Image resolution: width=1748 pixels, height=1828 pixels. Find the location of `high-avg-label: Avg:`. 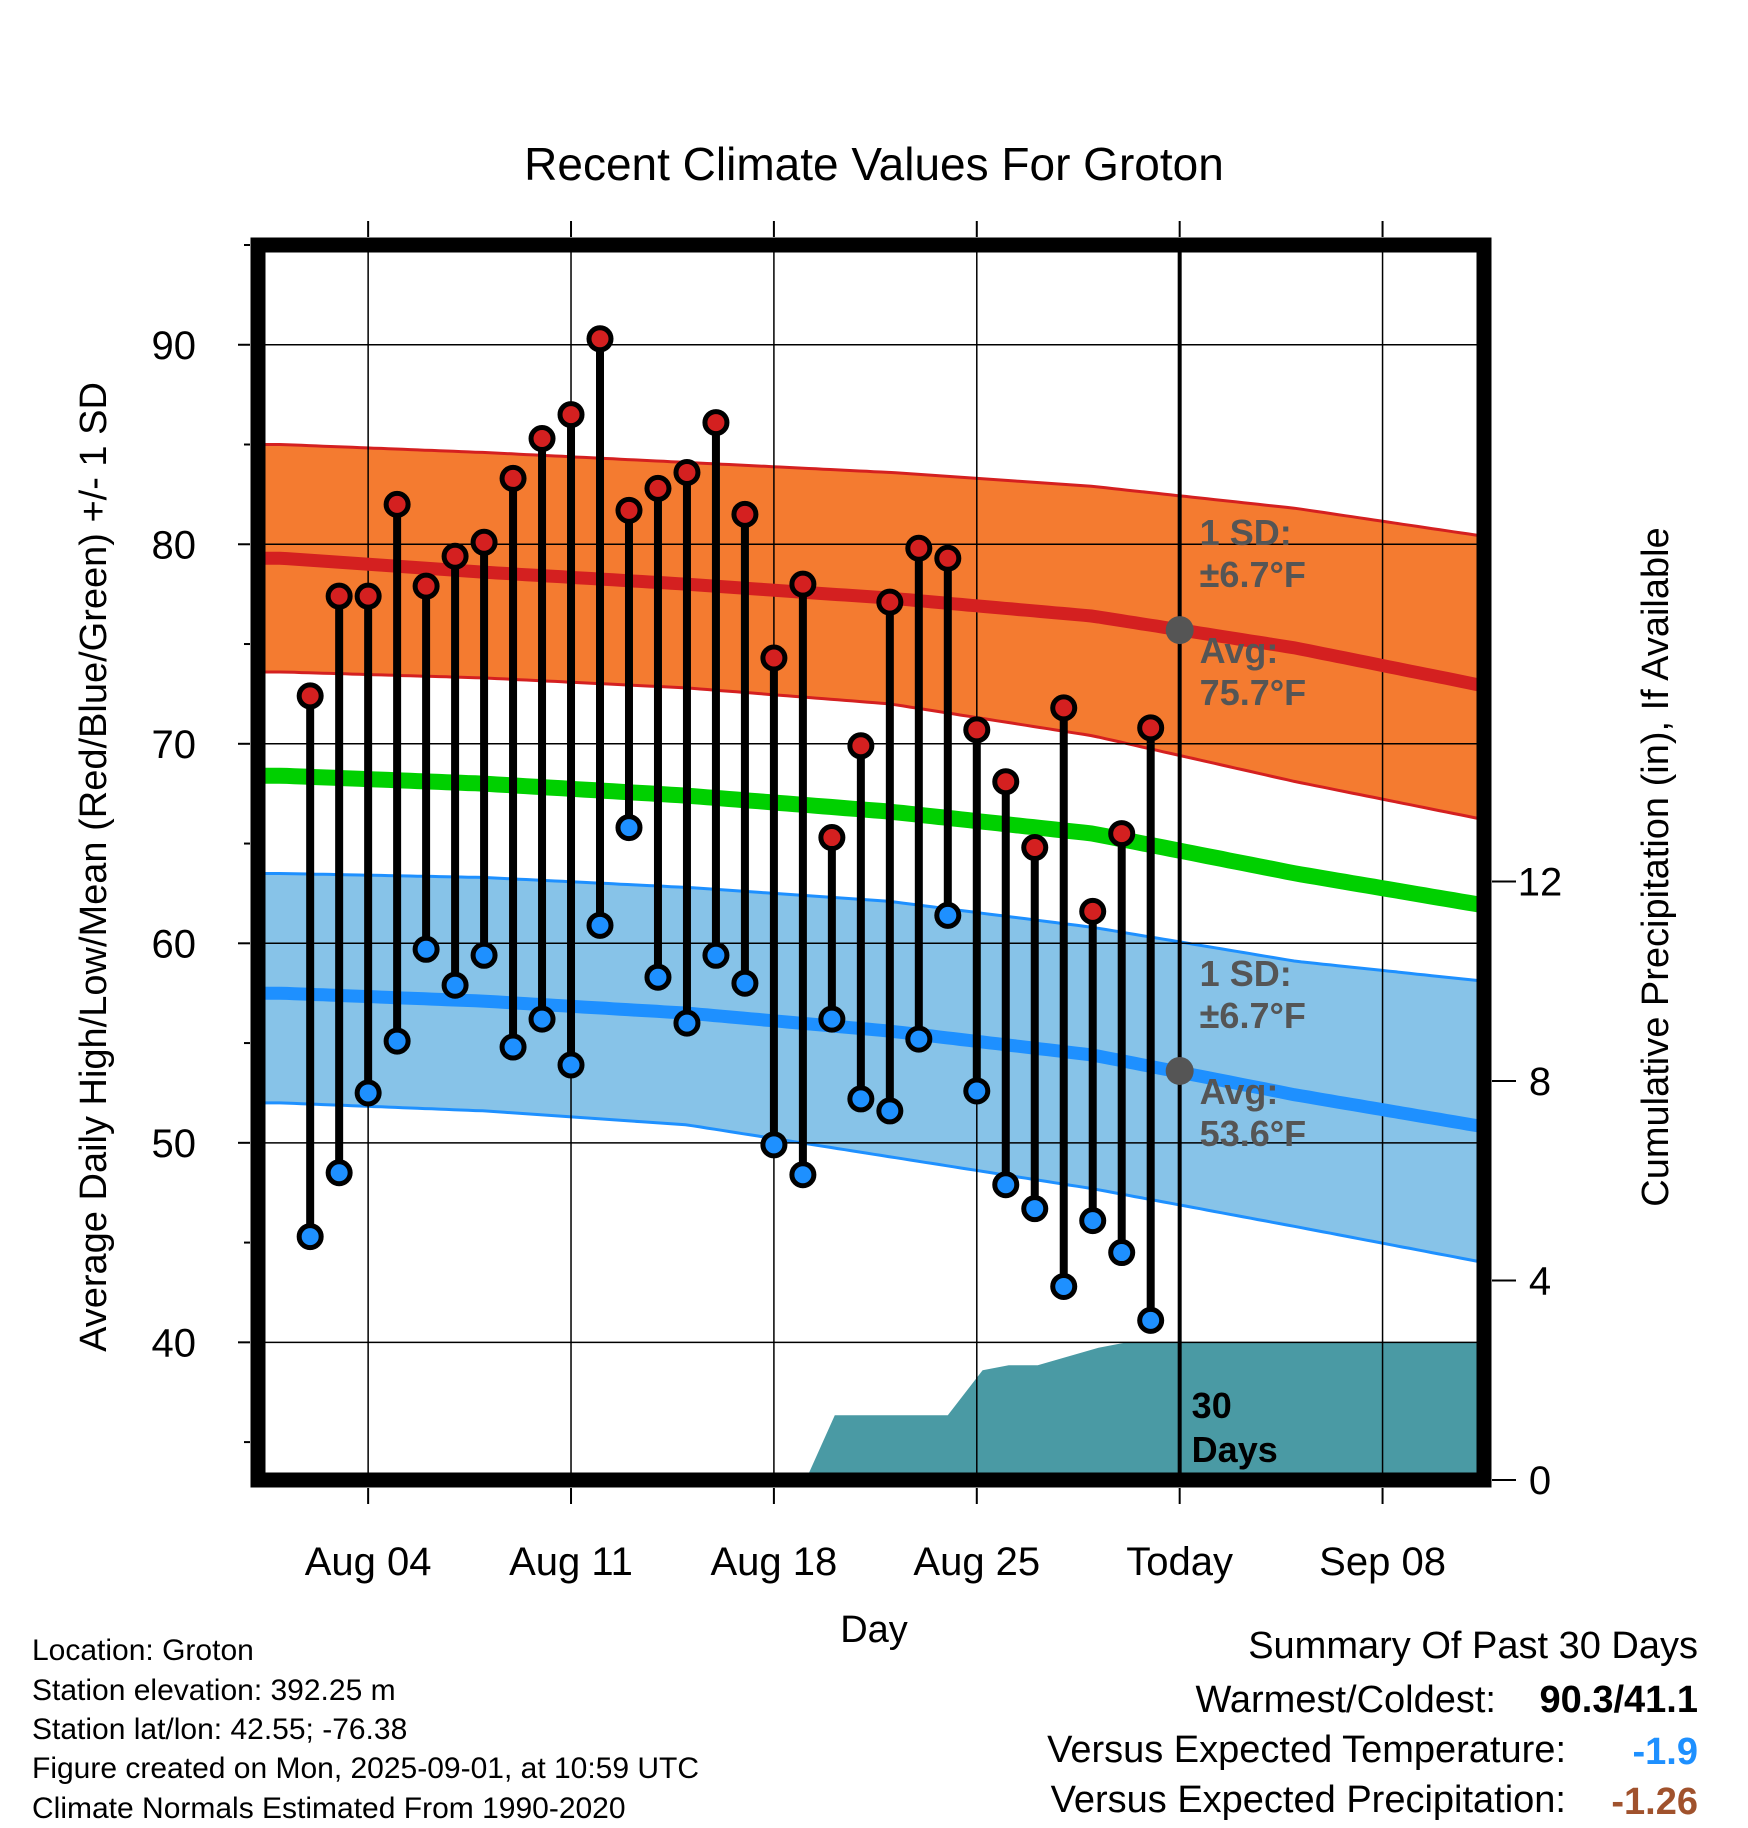

high-avg-label: Avg: is located at coordinates (1239, 650).